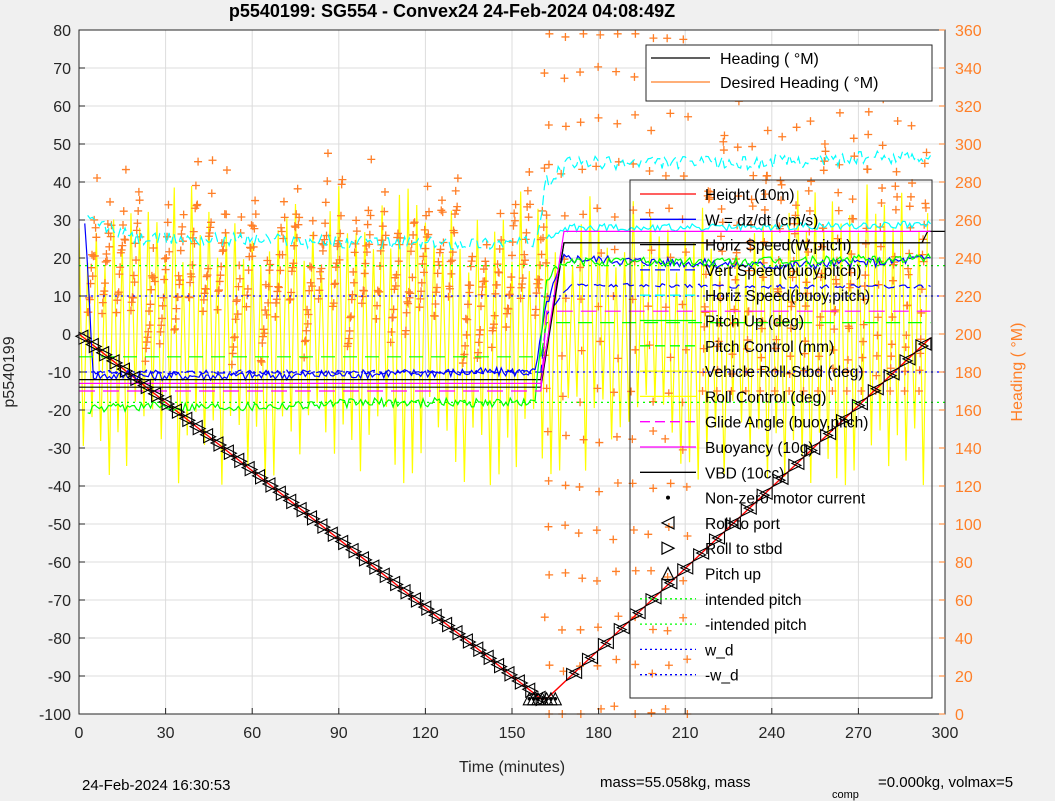 Image resolution: width=1055 pixels, height=801 pixels. What do you see at coordinates (339, 733) in the screenshot?
I see `x-tick-label: 90` at bounding box center [339, 733].